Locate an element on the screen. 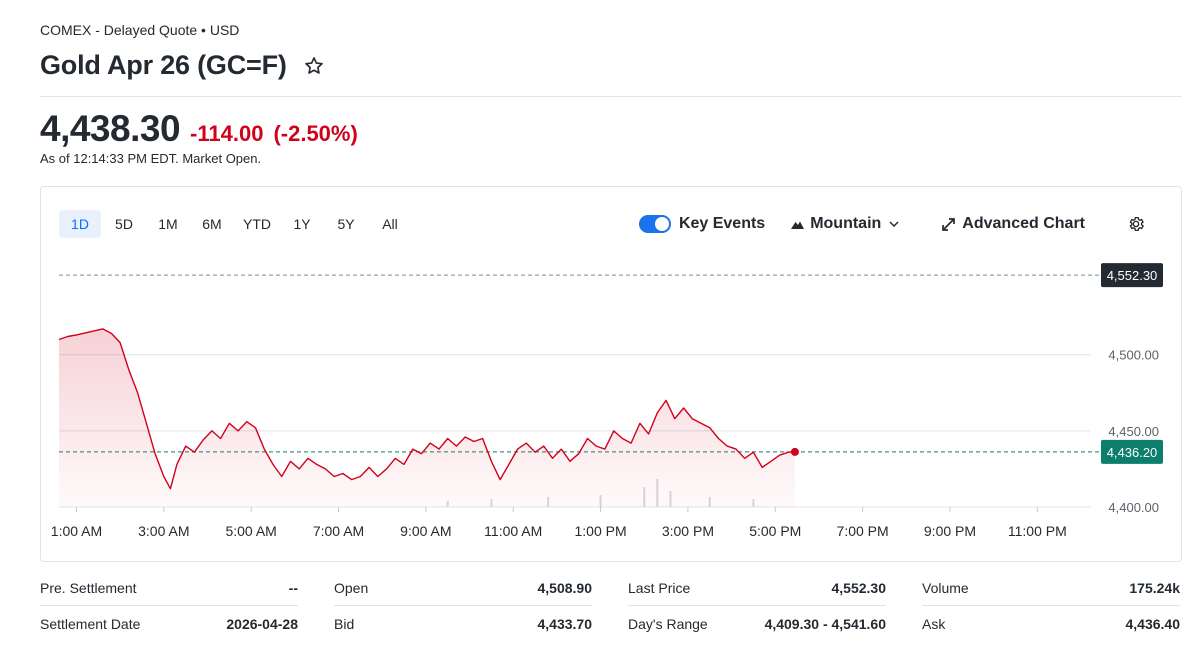 Image resolution: width=1200 pixels, height=647 pixels. stat-value: 4,433.70 is located at coordinates (565, 624).